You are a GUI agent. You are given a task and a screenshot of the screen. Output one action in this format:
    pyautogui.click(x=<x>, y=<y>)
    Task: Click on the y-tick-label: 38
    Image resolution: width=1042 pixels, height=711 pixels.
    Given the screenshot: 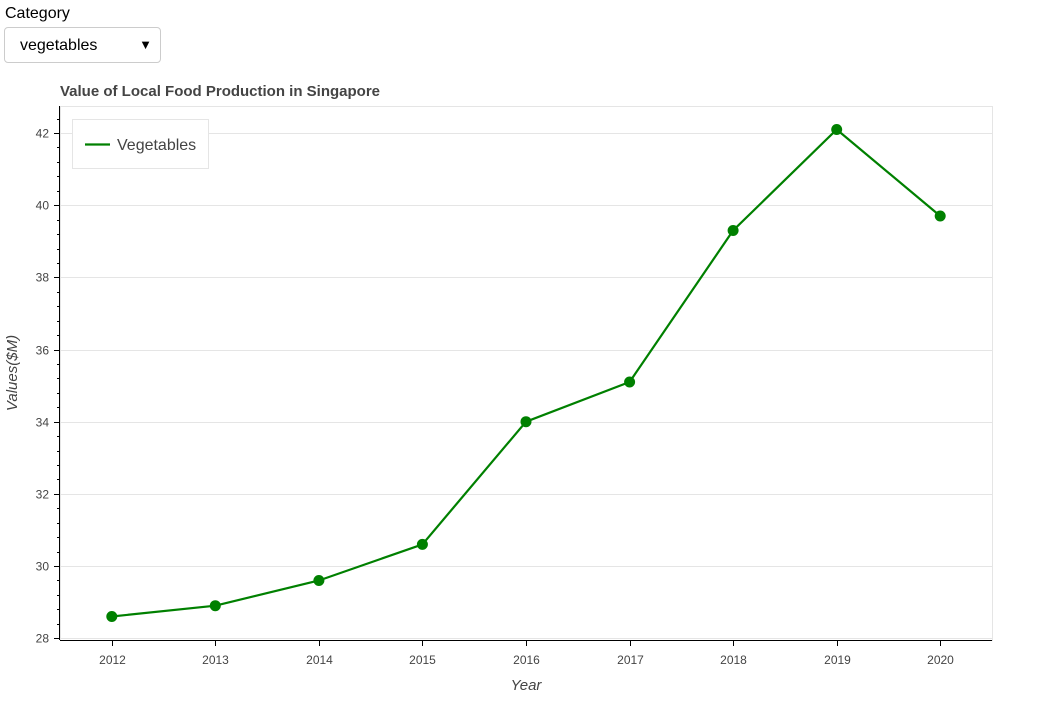 What is the action you would take?
    pyautogui.click(x=43, y=278)
    